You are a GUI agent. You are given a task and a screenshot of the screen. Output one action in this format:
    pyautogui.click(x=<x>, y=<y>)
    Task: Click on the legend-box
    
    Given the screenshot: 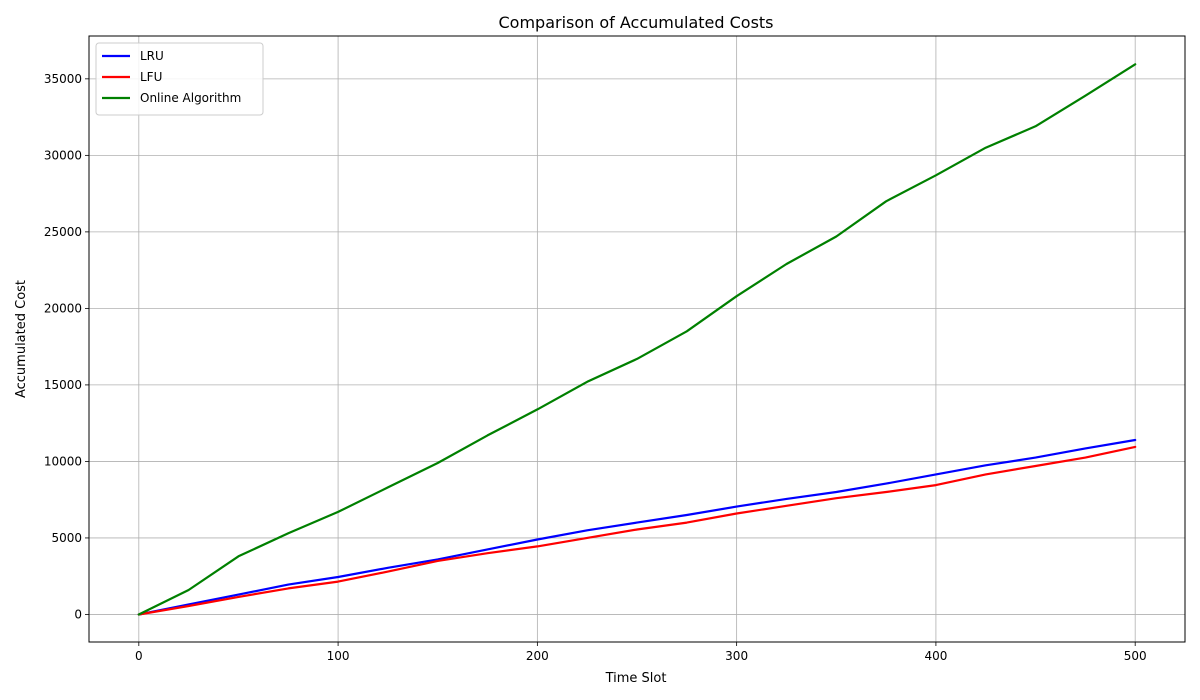 What is the action you would take?
    pyautogui.click(x=179, y=79)
    